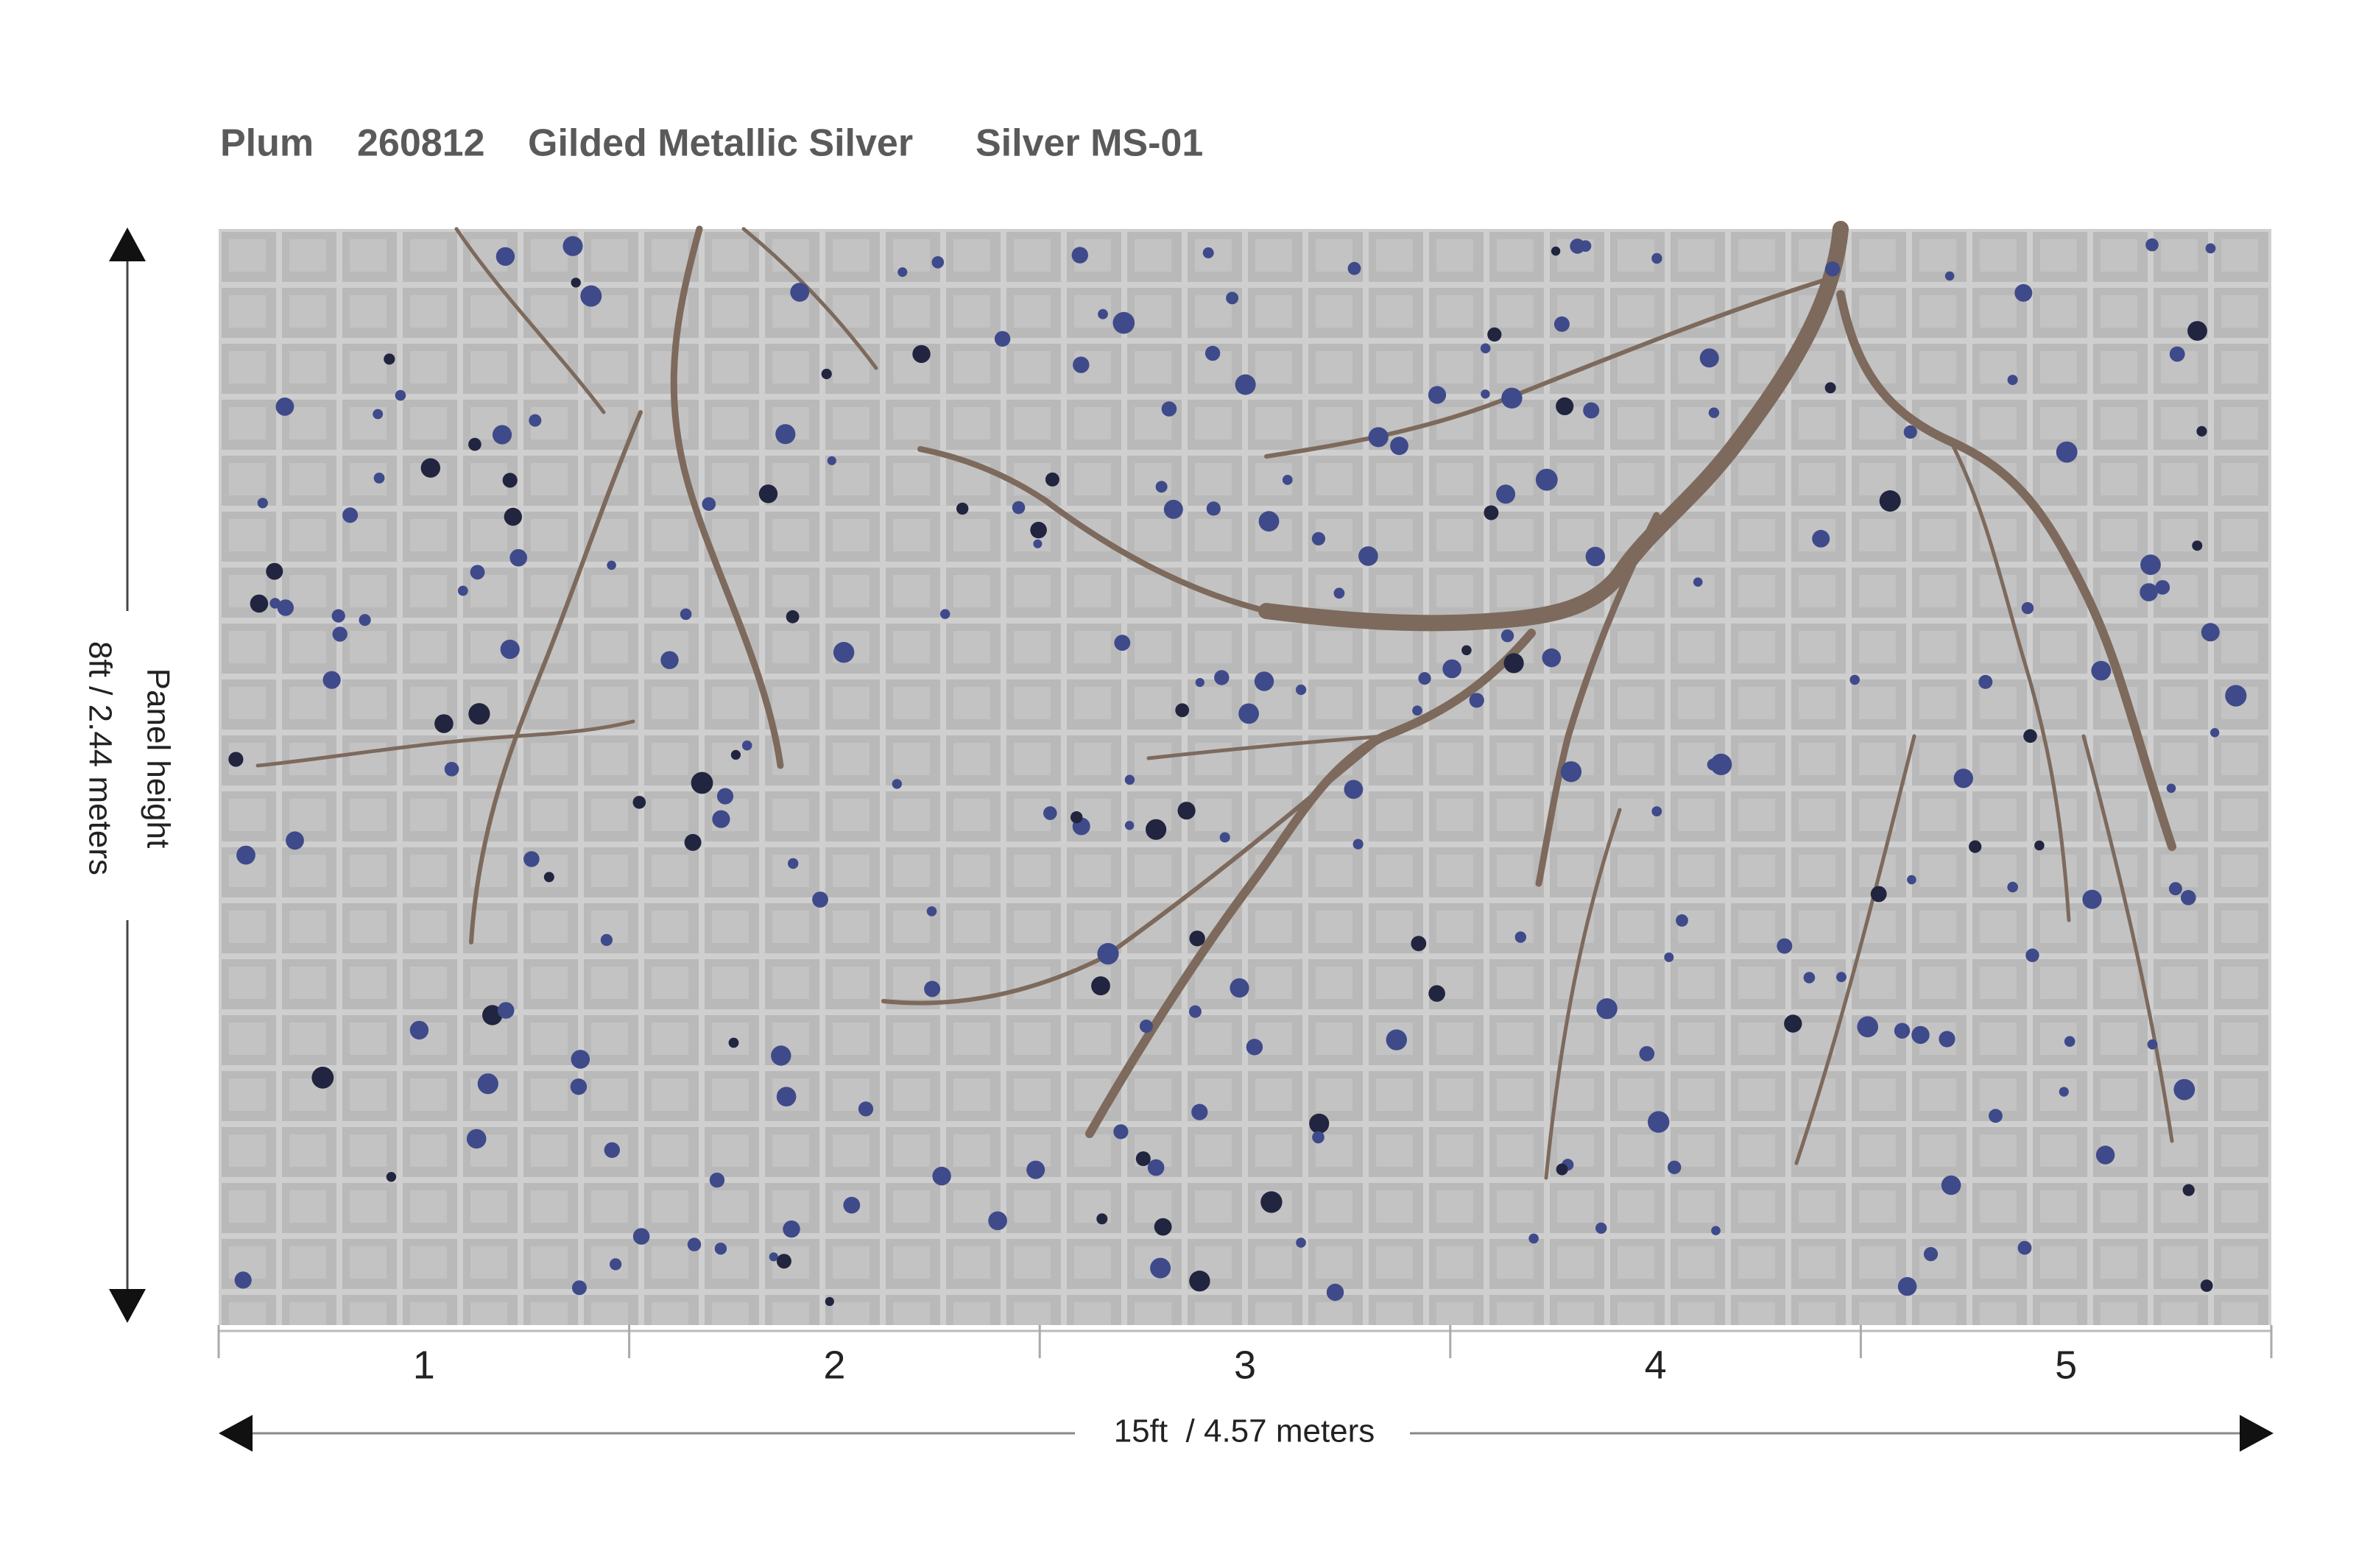  I want to click on panel-scale: 1 2 3 4 5, so click(1245, 1356).